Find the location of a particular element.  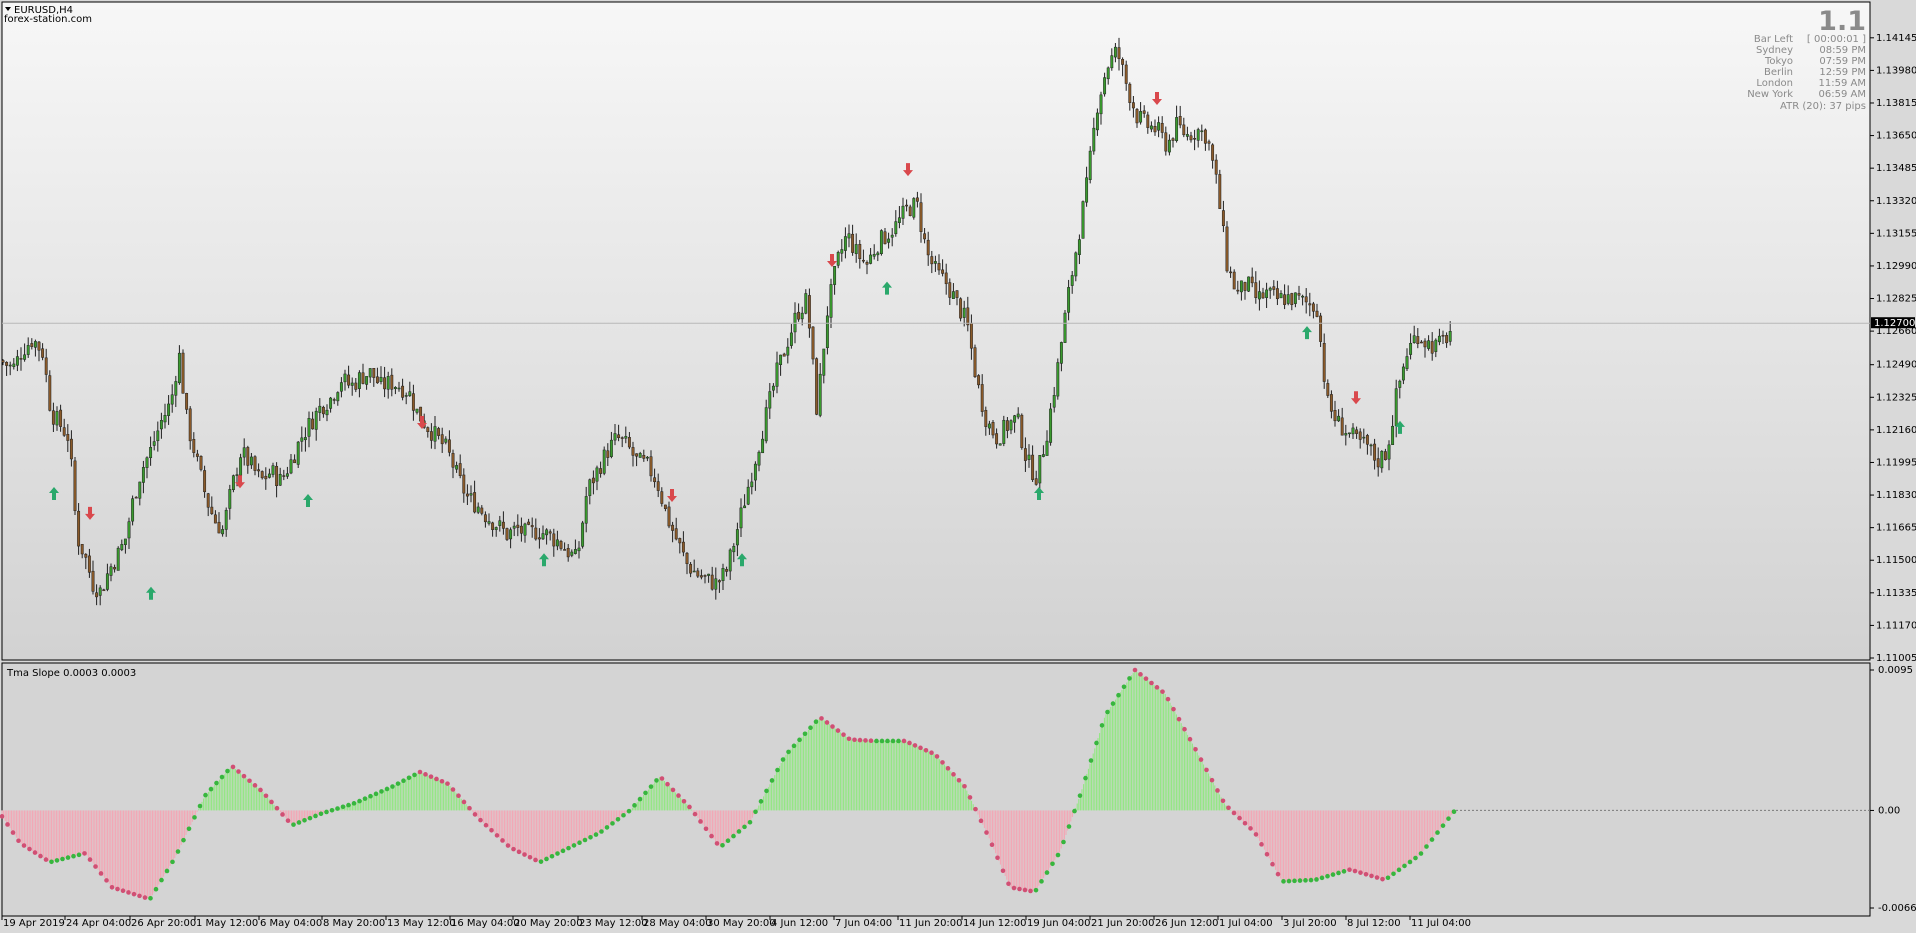

time-tick-label: 7 Jun 04:00 is located at coordinates (863, 923).